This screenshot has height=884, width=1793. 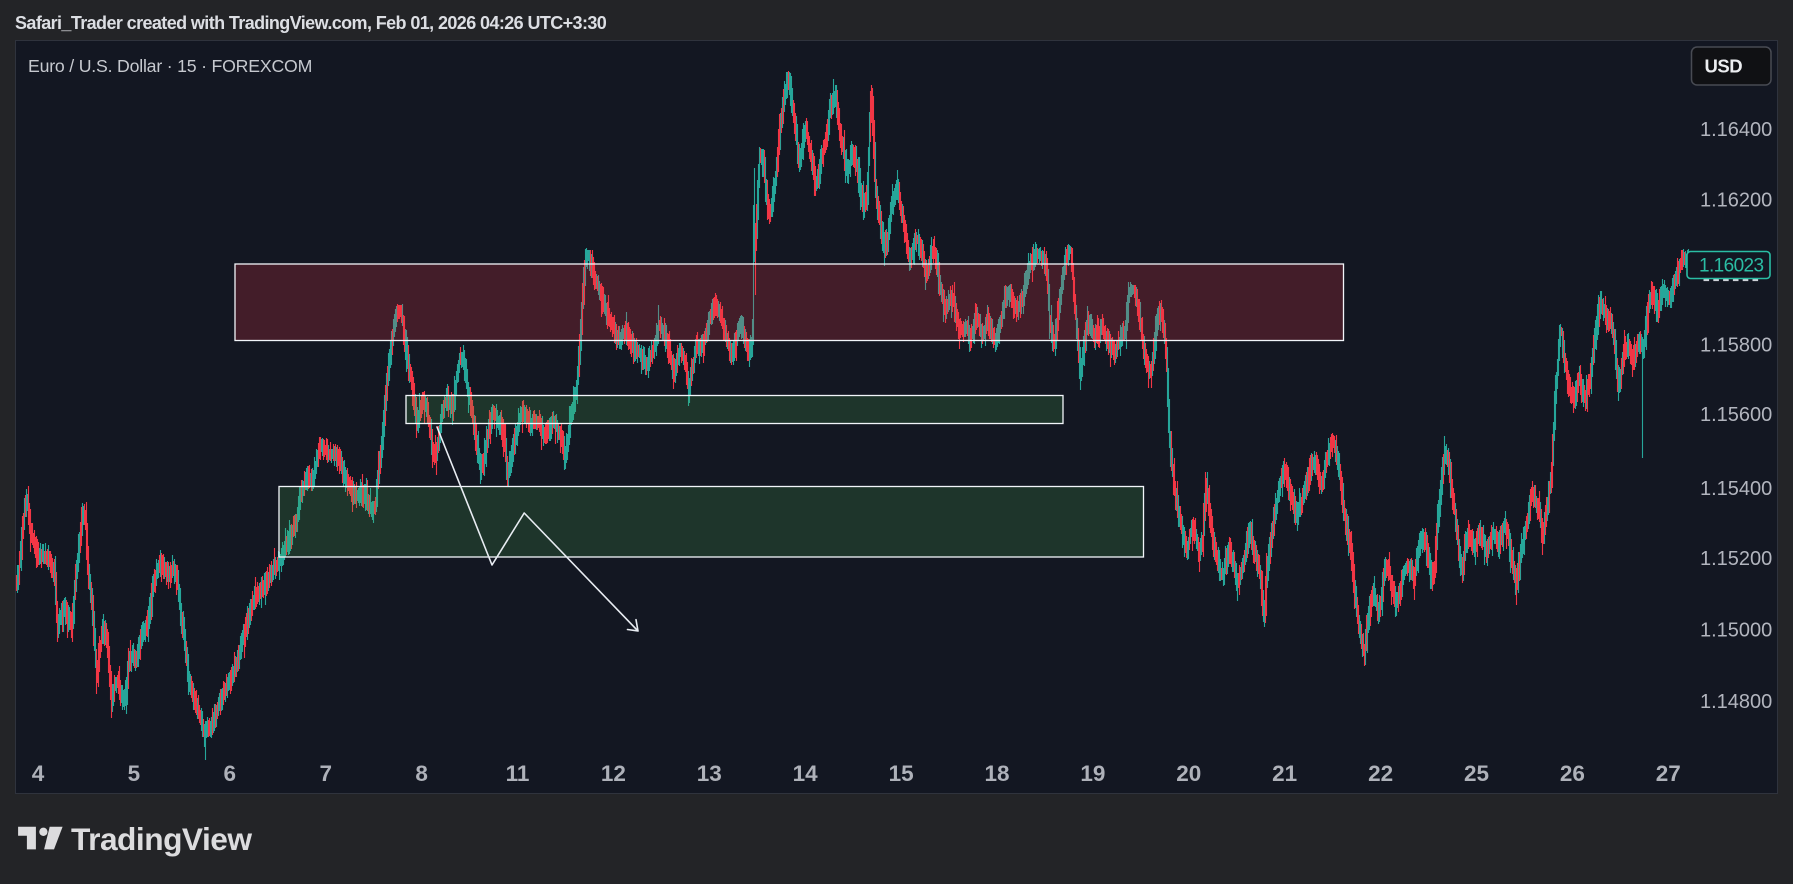 What do you see at coordinates (518, 773) in the screenshot?
I see `svg-text: 11` at bounding box center [518, 773].